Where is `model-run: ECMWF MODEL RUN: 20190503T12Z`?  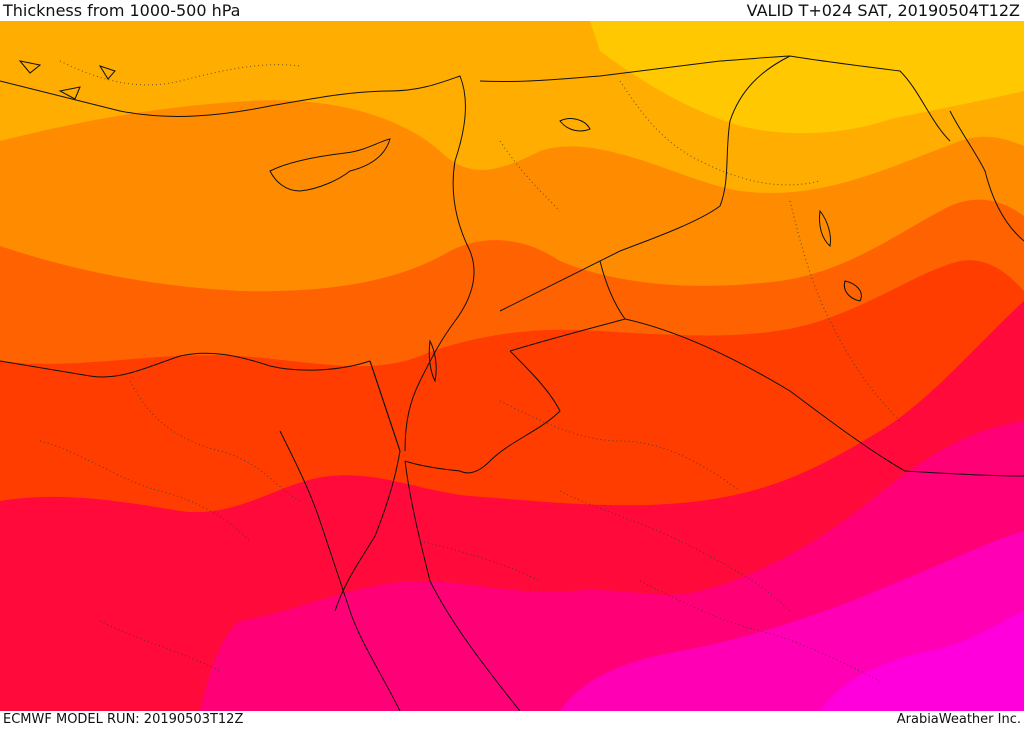 model-run: ECMWF MODEL RUN: 20190503T12Z is located at coordinates (123, 719).